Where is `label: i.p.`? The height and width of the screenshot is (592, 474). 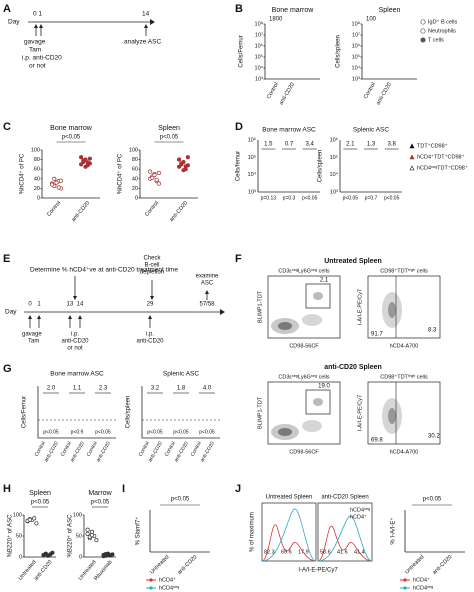 label: i.p. is located at coordinates (75, 335).